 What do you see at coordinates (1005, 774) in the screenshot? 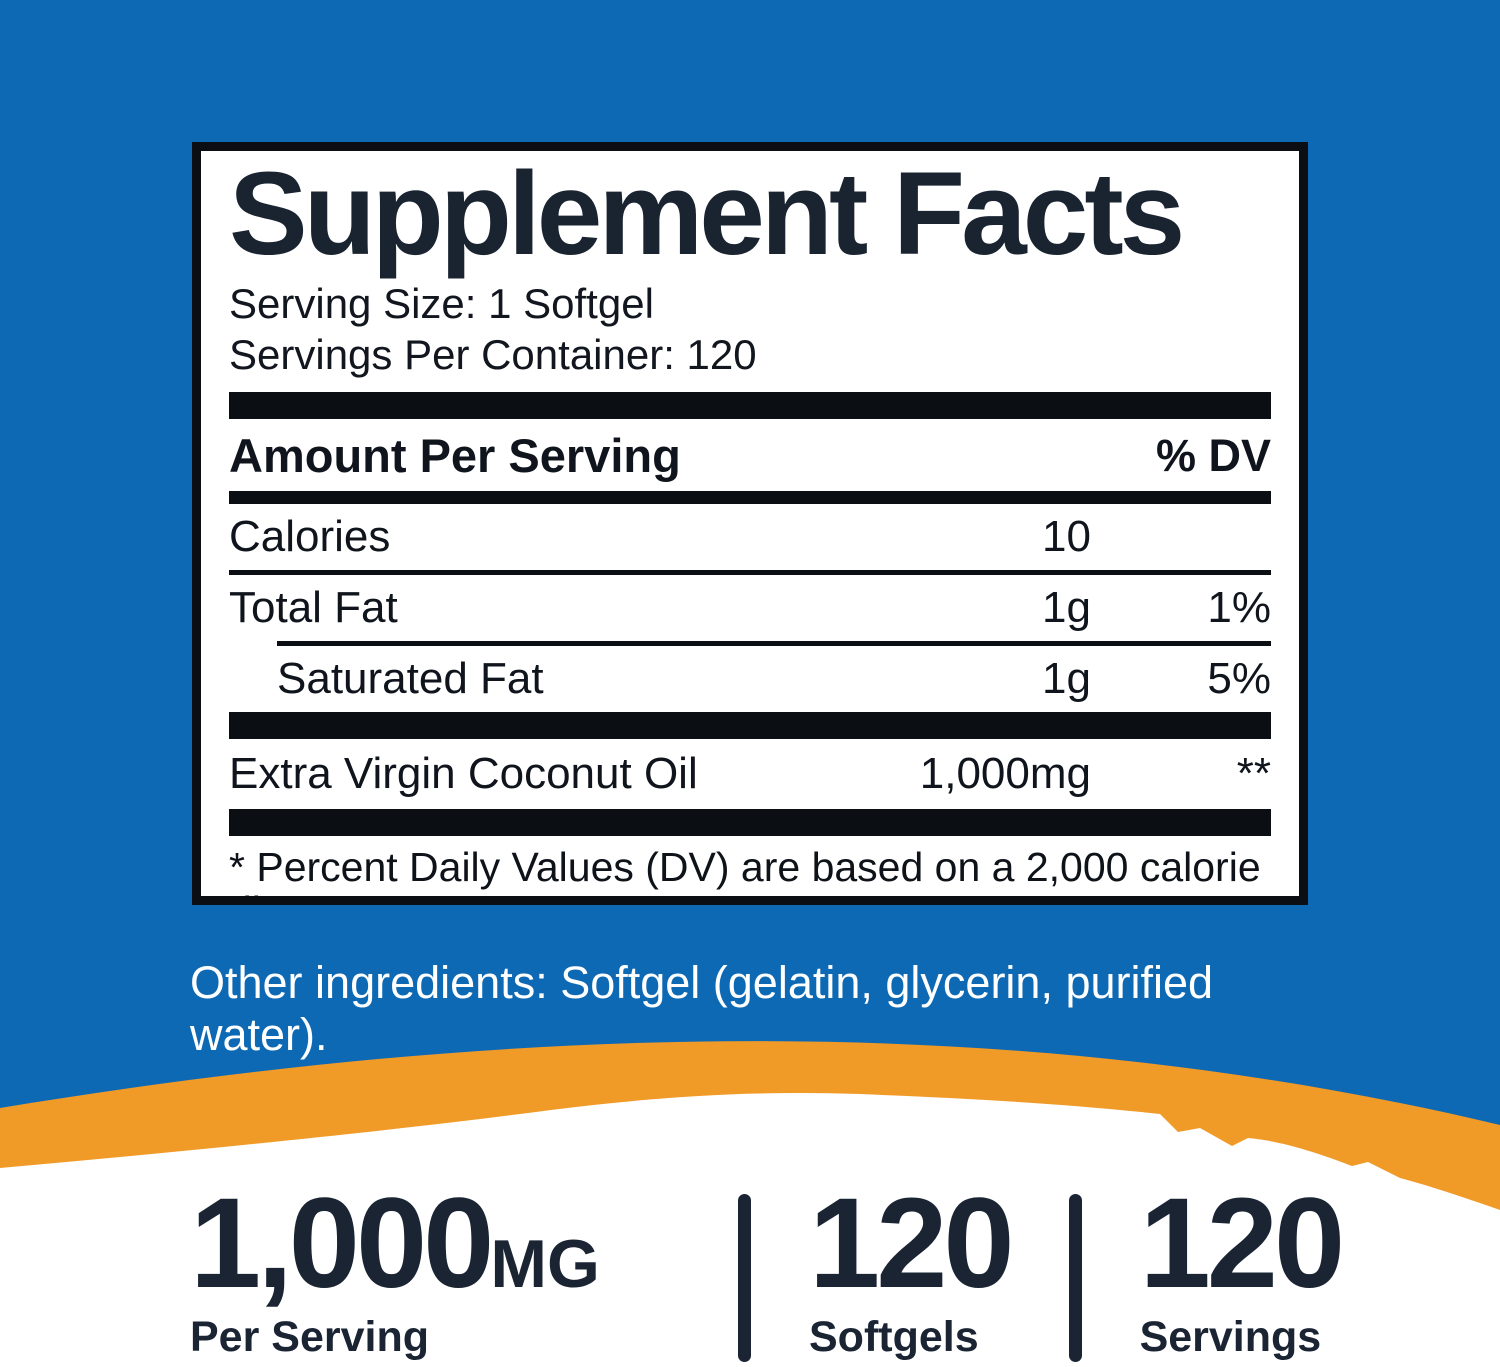
I see `row-amount: 1,000mg` at bounding box center [1005, 774].